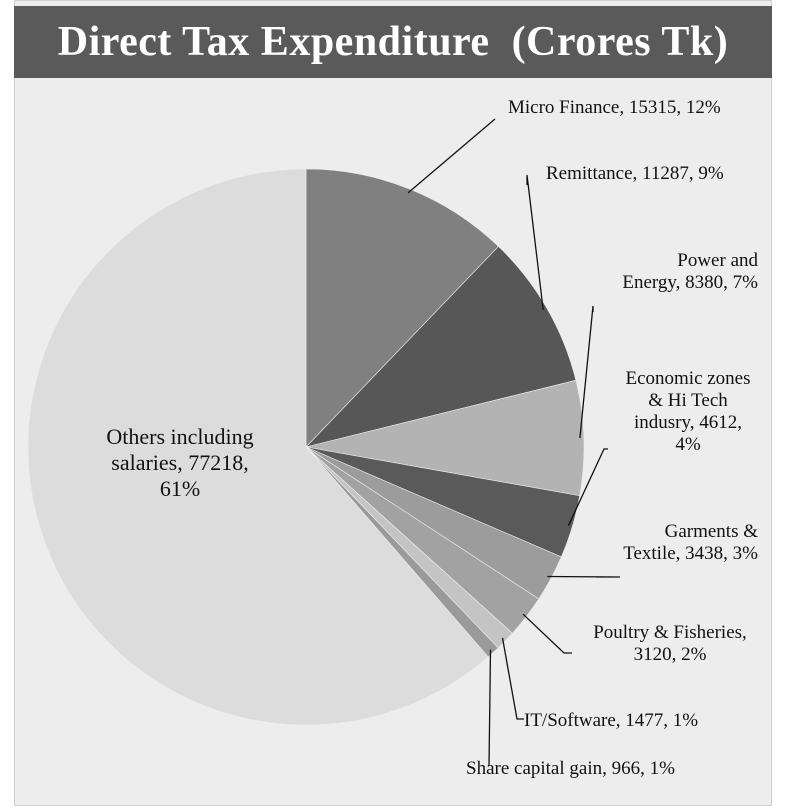 The image size is (786, 810). I want to click on leader-line-remittance, so click(535, 242).